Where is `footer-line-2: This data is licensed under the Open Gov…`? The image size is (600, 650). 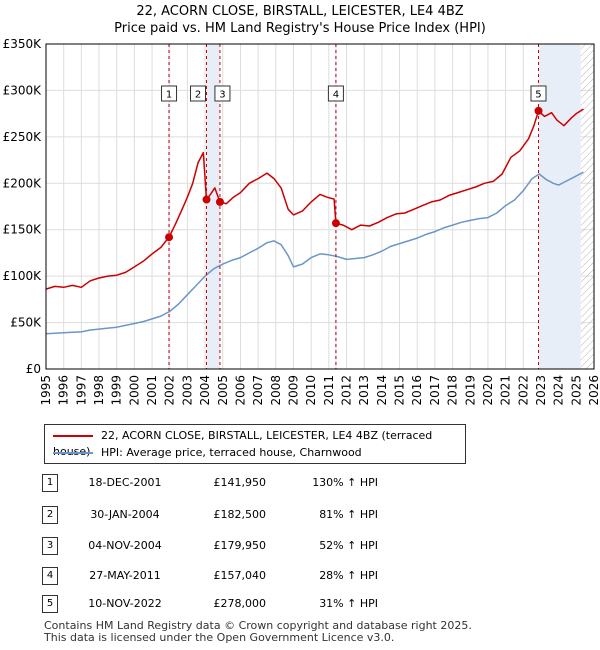
footer-line-2: This data is licensed under the Open Gov… is located at coordinates (219, 637).